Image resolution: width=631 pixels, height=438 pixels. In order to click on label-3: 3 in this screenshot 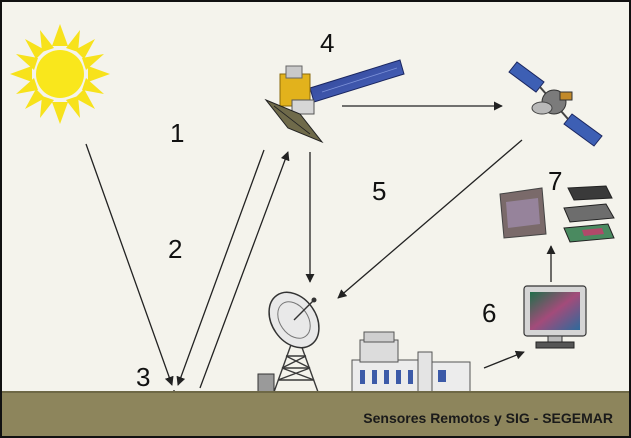, I will do `click(143, 377)`.